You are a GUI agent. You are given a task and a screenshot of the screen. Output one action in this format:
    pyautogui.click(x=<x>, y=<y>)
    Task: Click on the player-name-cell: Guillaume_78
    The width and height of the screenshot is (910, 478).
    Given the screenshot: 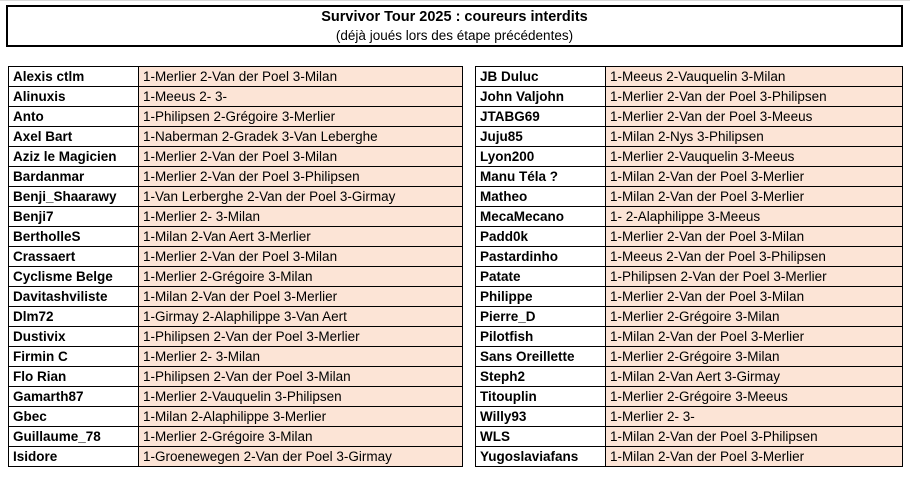 What is the action you would take?
    pyautogui.click(x=73, y=436)
    